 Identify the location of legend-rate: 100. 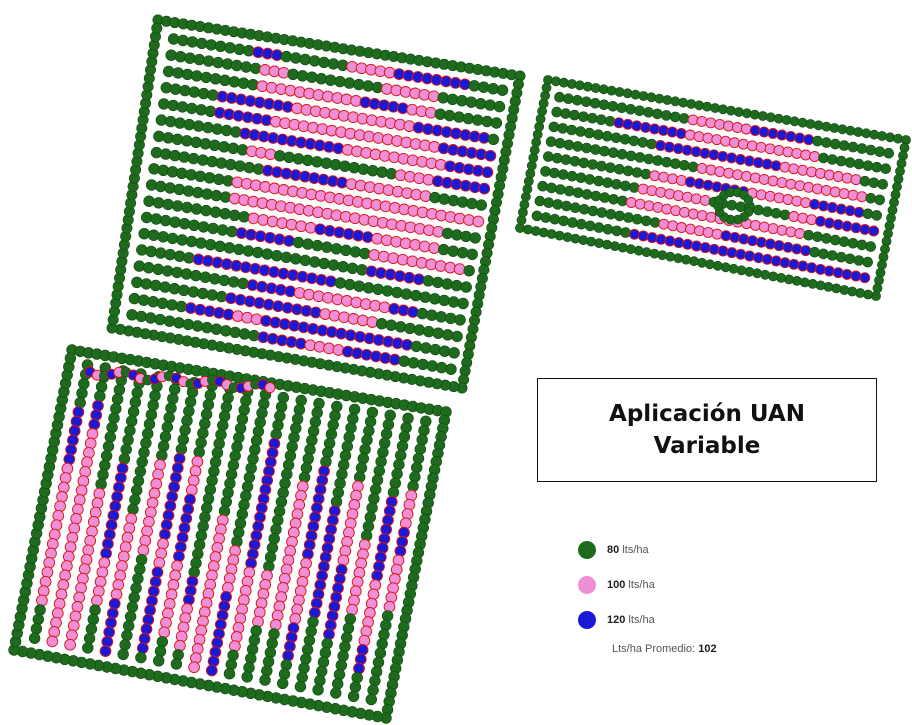
(616, 584).